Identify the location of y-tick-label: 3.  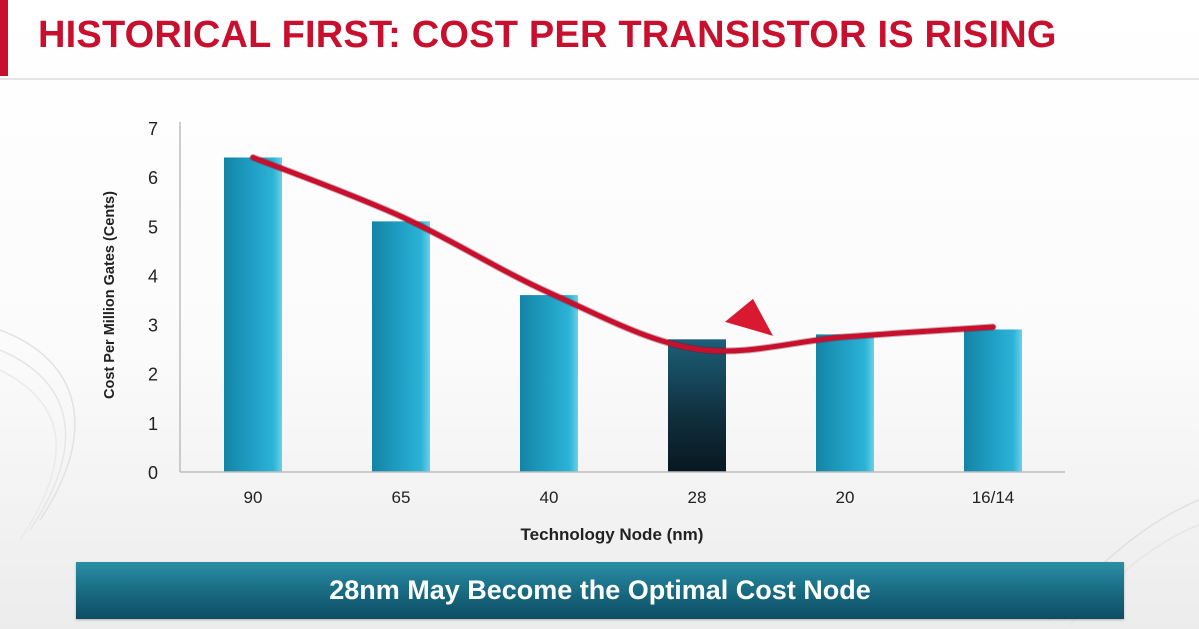
(153, 326).